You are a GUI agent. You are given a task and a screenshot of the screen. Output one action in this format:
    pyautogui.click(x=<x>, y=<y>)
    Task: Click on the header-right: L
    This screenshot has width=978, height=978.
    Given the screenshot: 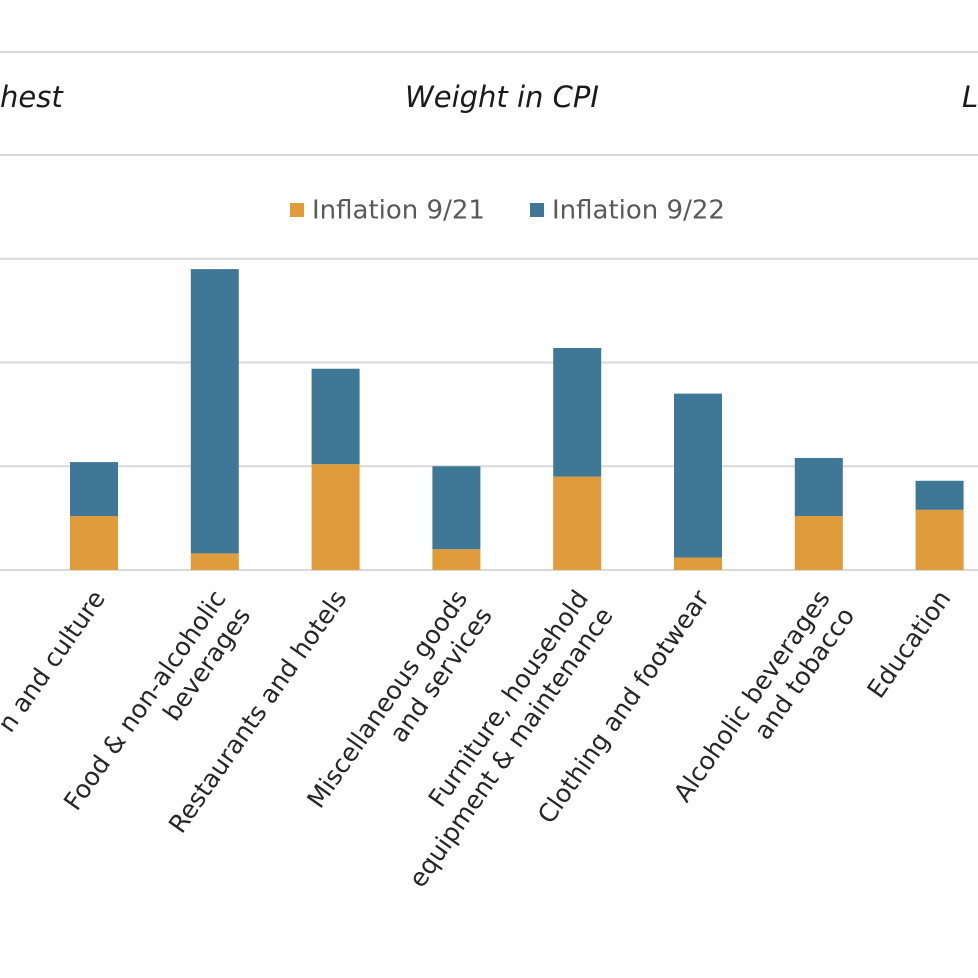 What is the action you would take?
    pyautogui.click(x=970, y=97)
    